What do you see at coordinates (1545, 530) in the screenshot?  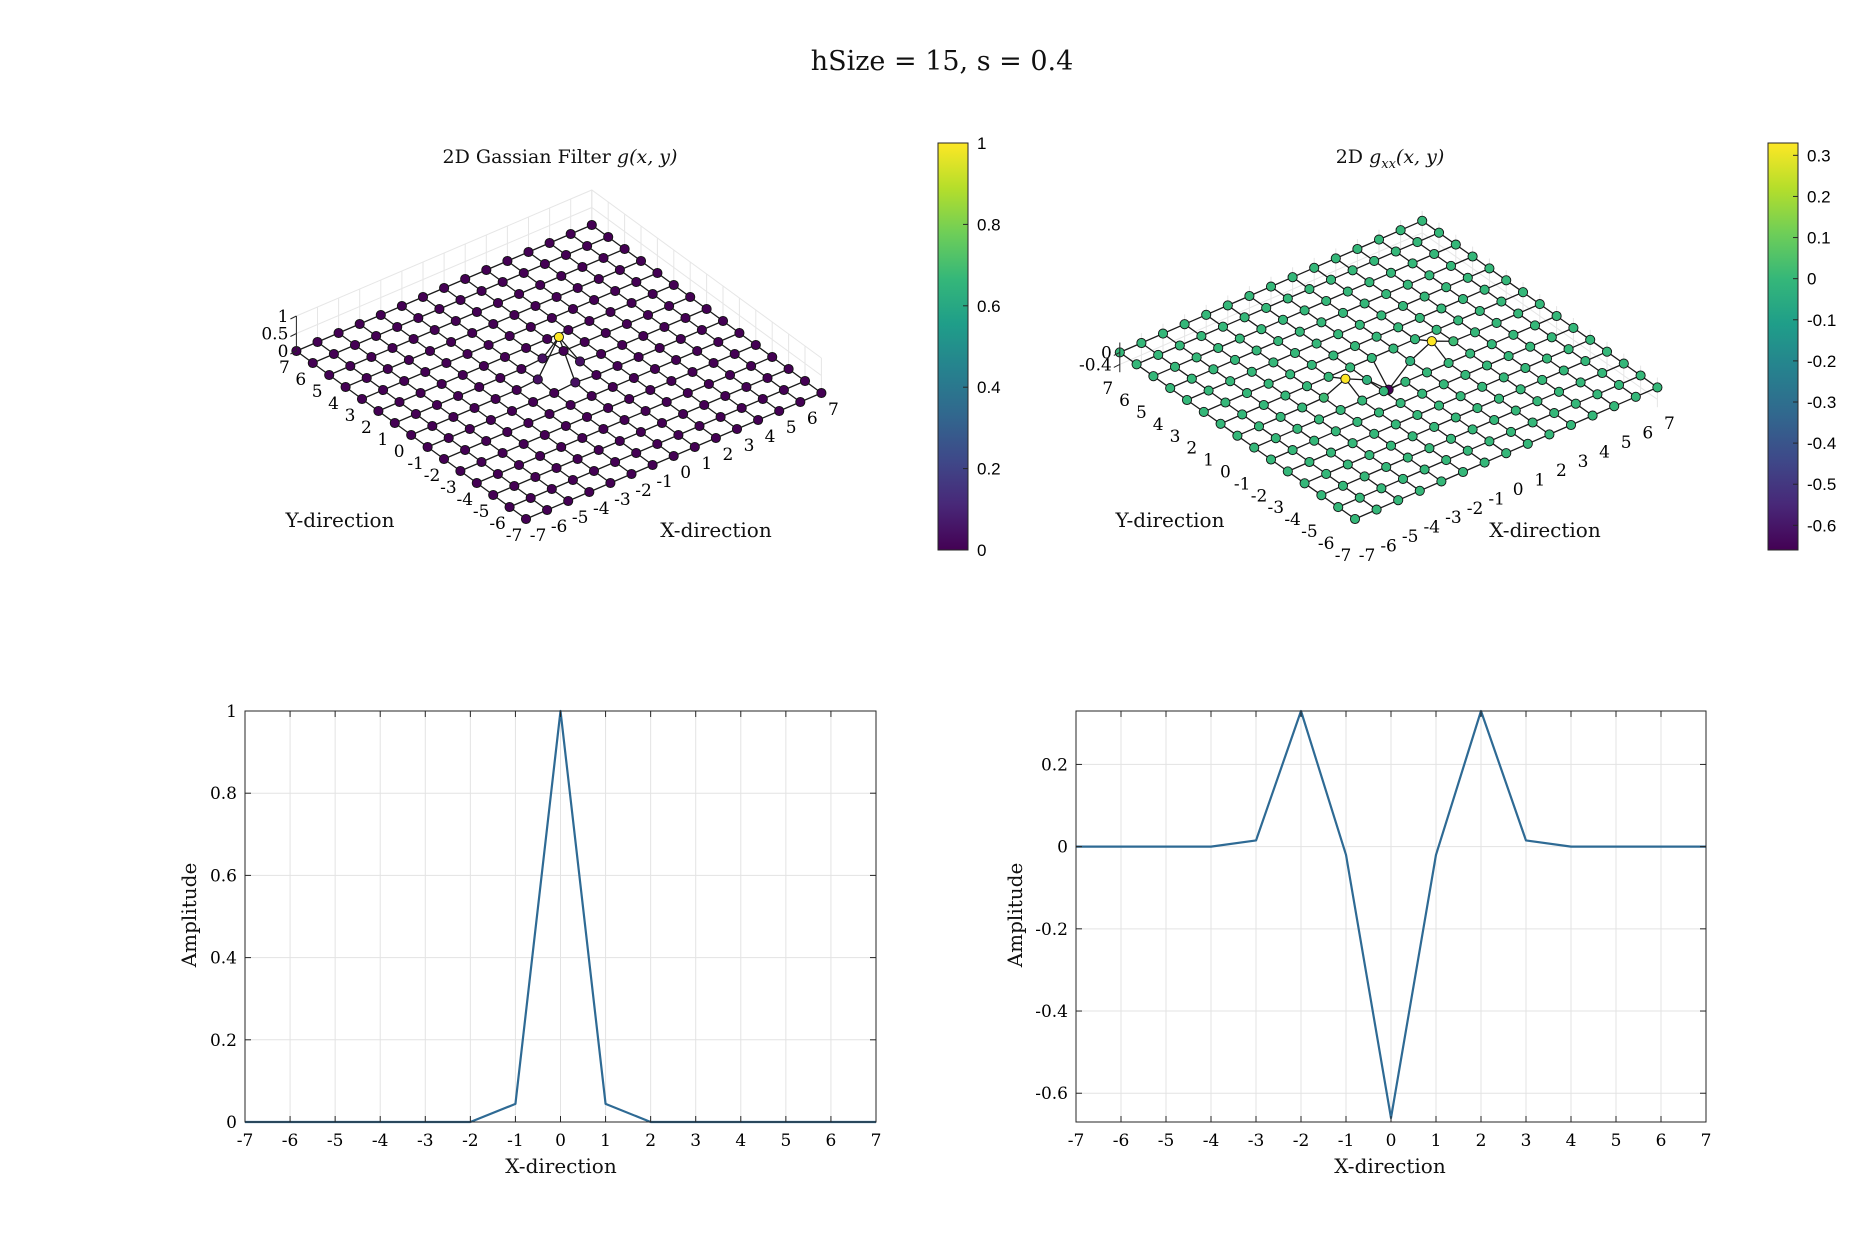 I see `surface2-xlabel: X-direction` at bounding box center [1545, 530].